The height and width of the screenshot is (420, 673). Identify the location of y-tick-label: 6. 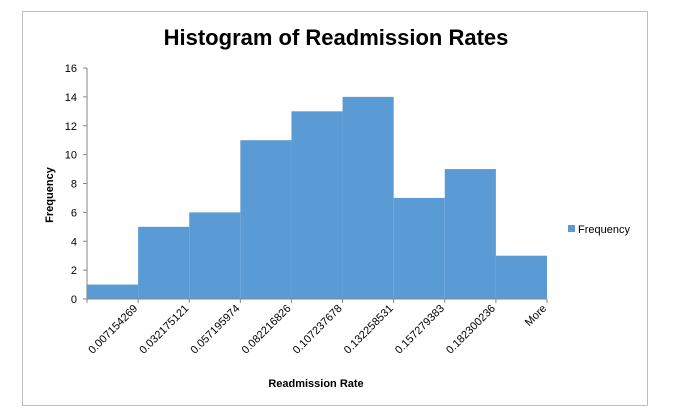
(74, 213).